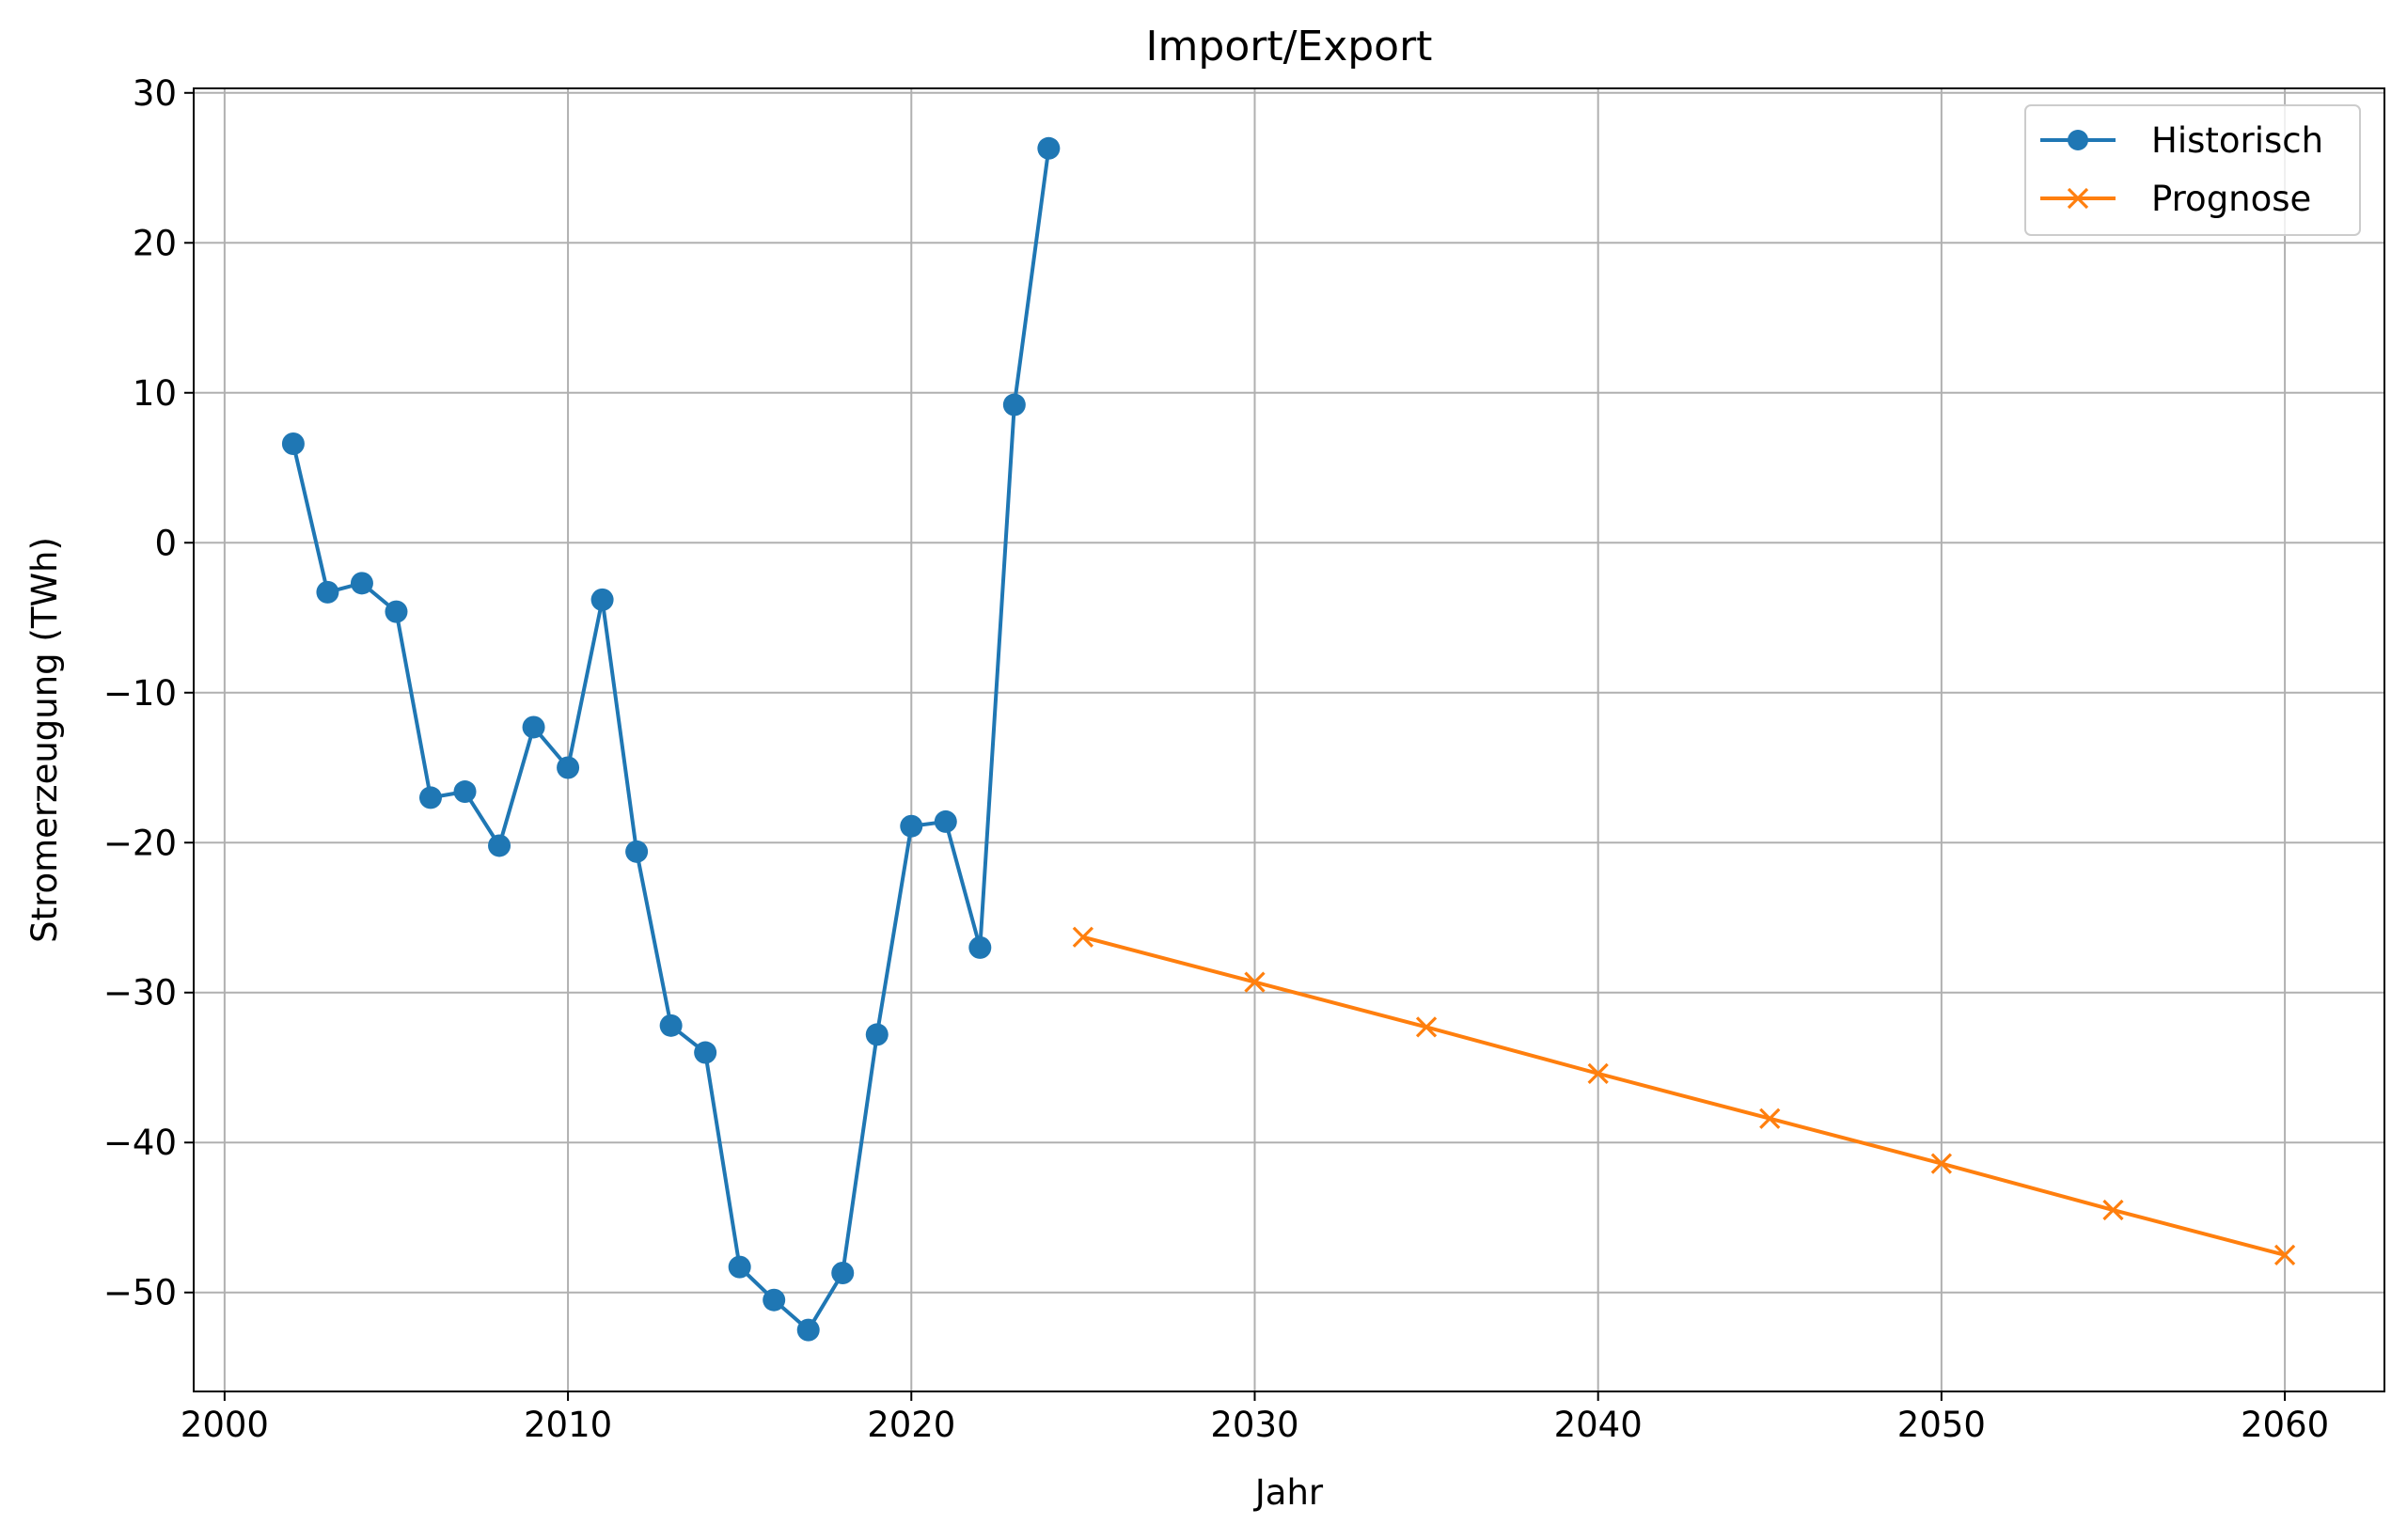  I want to click on legend-marker-prognose, so click(2078, 199).